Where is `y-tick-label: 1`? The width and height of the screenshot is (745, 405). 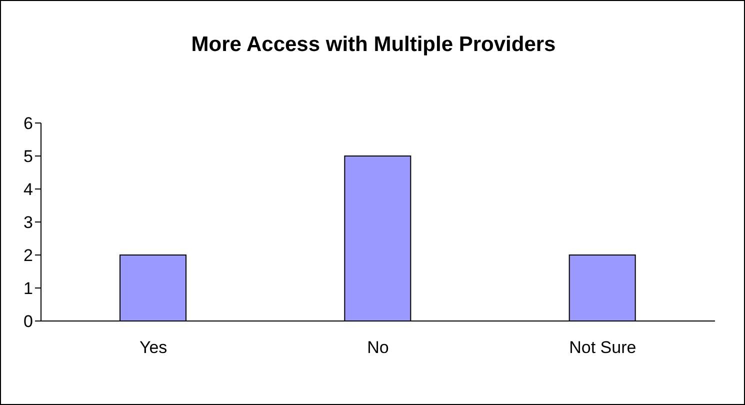
y-tick-label: 1 is located at coordinates (28, 288).